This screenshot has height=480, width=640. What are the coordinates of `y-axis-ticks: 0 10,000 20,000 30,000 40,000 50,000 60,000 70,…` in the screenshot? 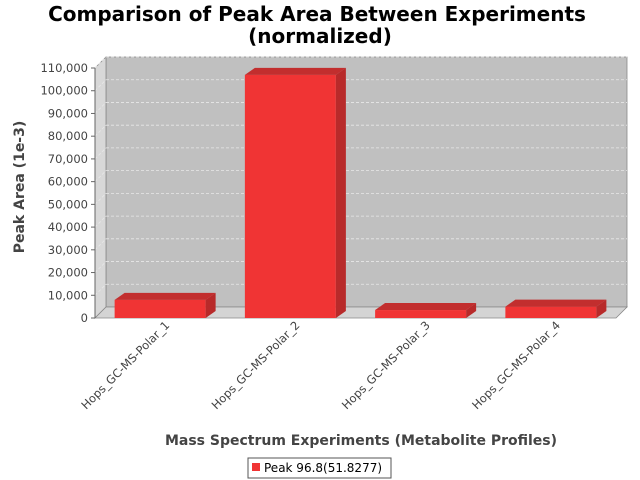 It's located at (68, 193).